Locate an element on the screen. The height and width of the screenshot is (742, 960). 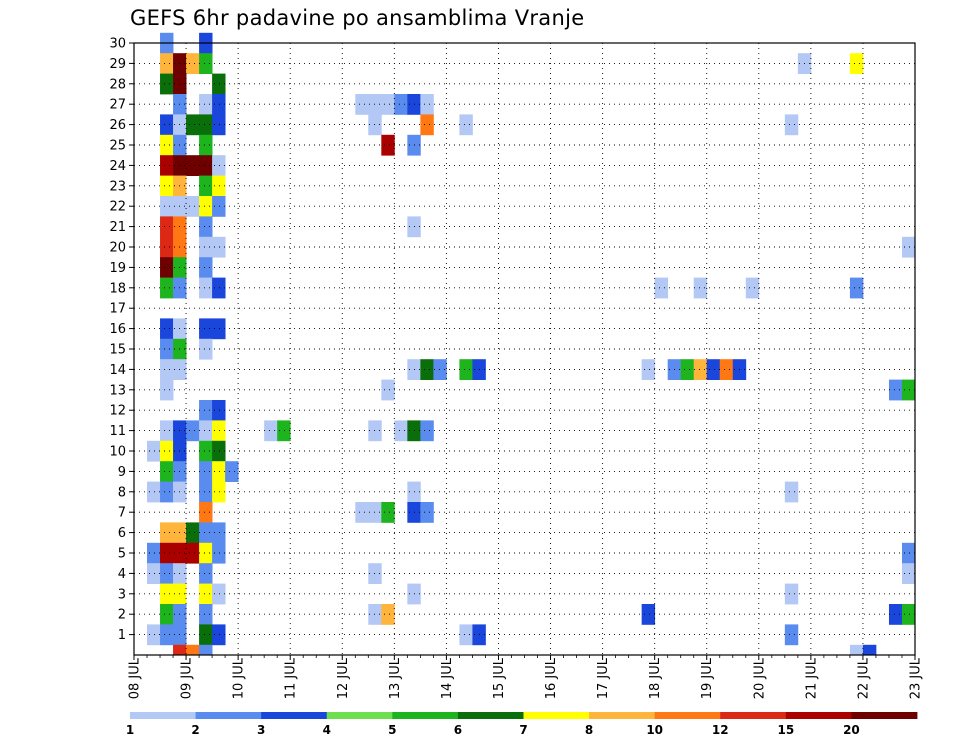
y-tick-label: 14 is located at coordinates (117, 370).